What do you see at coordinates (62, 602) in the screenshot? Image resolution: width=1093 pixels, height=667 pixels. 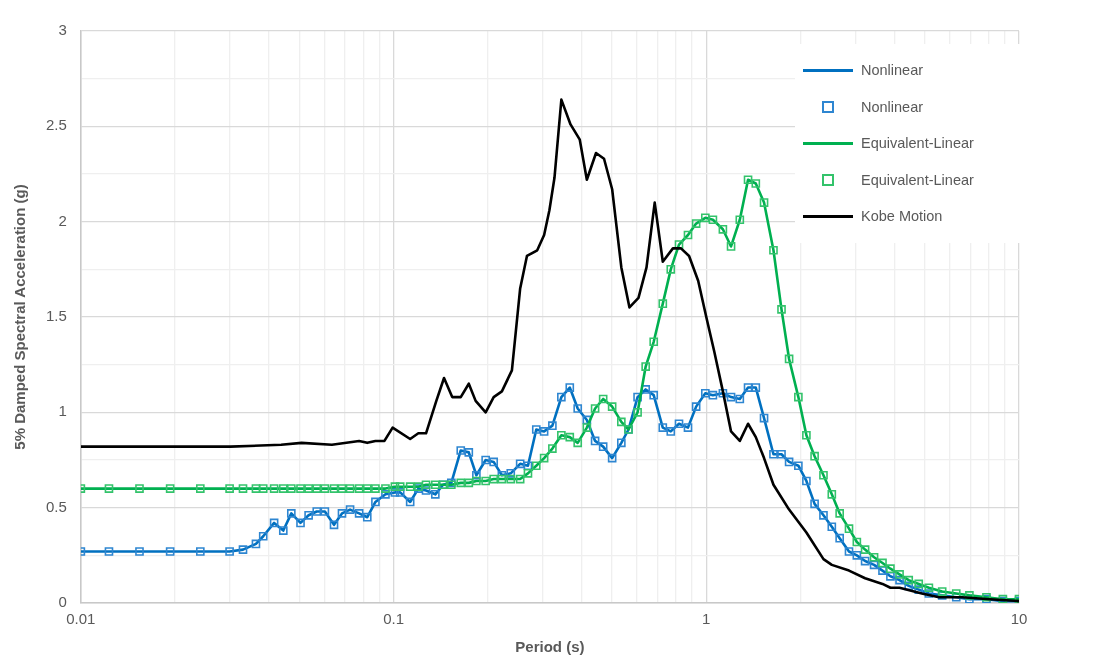 I see `y-tick-label: 0` at bounding box center [62, 602].